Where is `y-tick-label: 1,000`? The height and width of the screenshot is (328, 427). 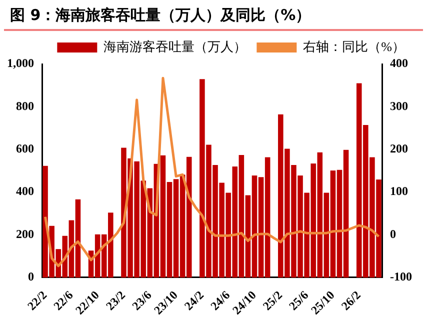
y-tick-label: 1,000 is located at coordinates (20, 63).